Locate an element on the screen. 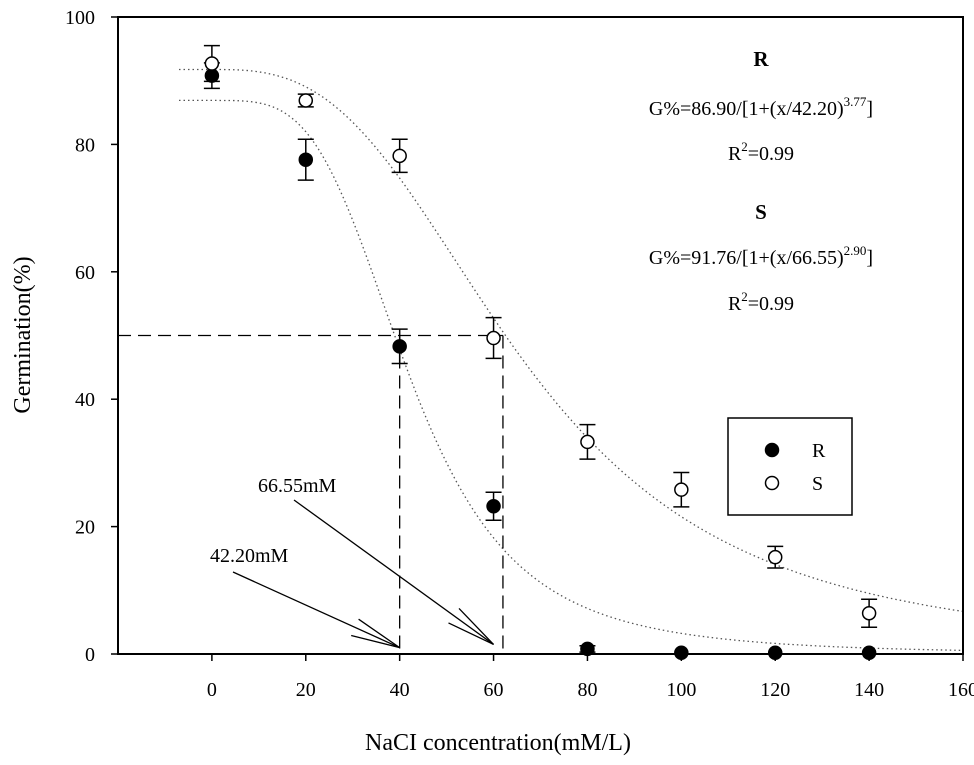 This screenshot has height=765, width=974. x-tick-label: 140 is located at coordinates (869, 690).